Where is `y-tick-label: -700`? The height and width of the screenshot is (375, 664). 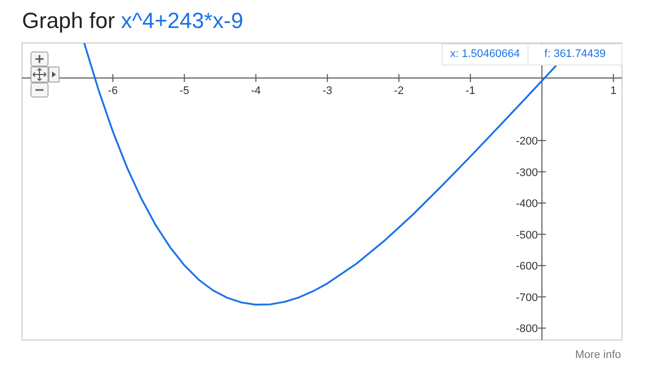 y-tick-label: -700 is located at coordinates (527, 298).